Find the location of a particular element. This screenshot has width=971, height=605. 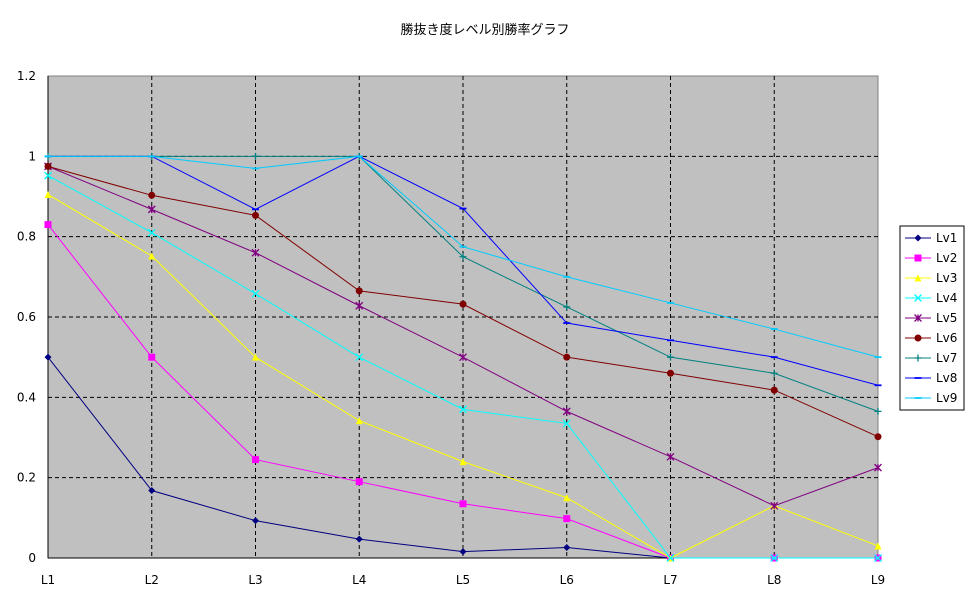

x-tick-label: L3 is located at coordinates (255, 580).